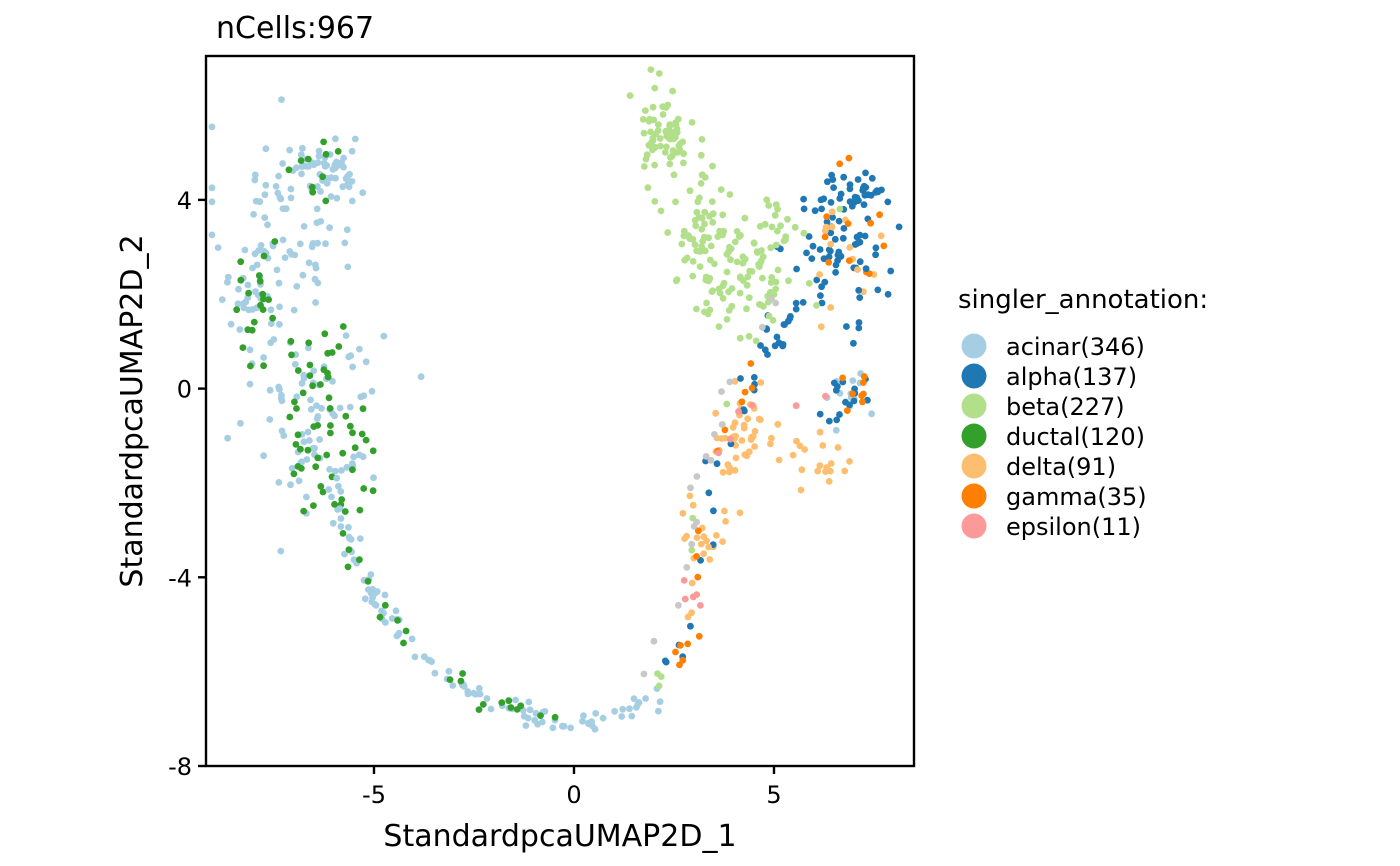 The image size is (1400, 866). I want to click on legend-label: acinar(346), so click(1075, 347).